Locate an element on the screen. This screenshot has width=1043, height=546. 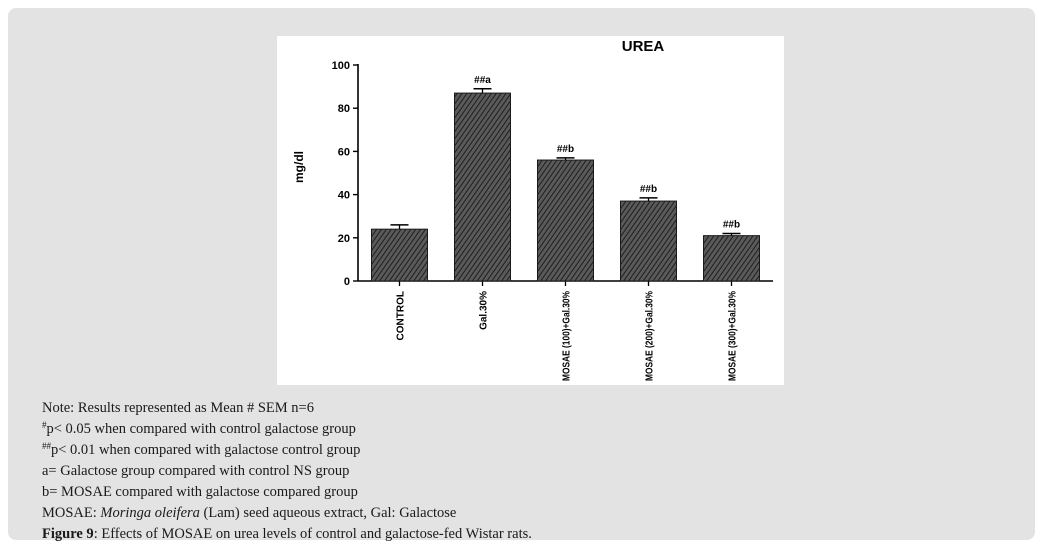
y-tick-label: 0 is located at coordinates (347, 282).